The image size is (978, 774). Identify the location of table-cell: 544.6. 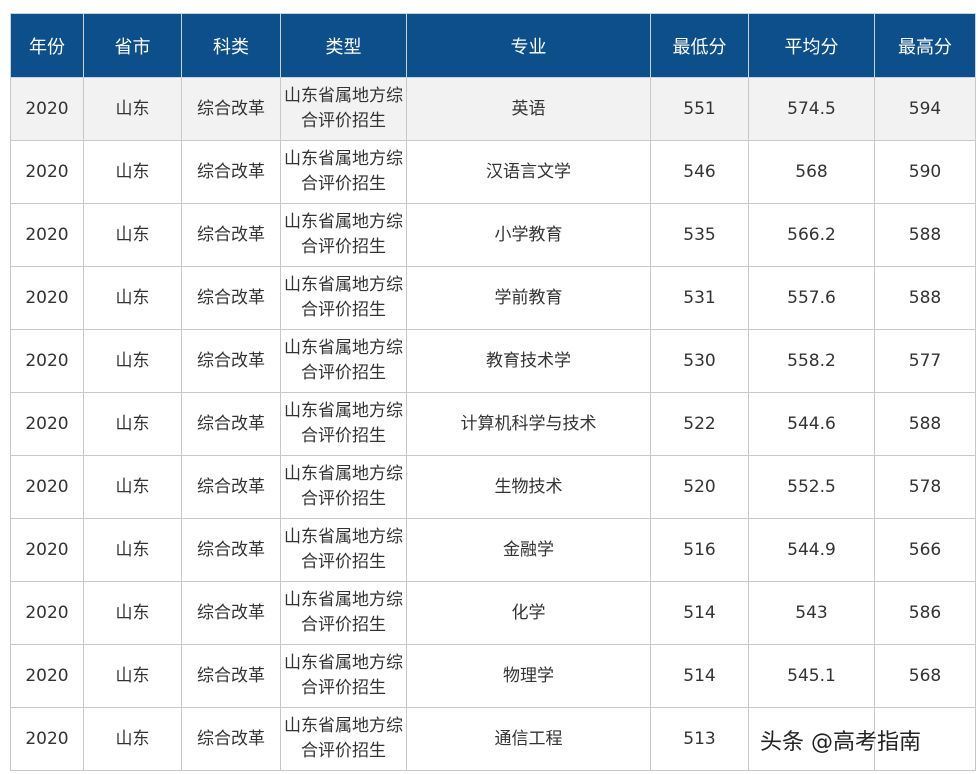
(811, 424).